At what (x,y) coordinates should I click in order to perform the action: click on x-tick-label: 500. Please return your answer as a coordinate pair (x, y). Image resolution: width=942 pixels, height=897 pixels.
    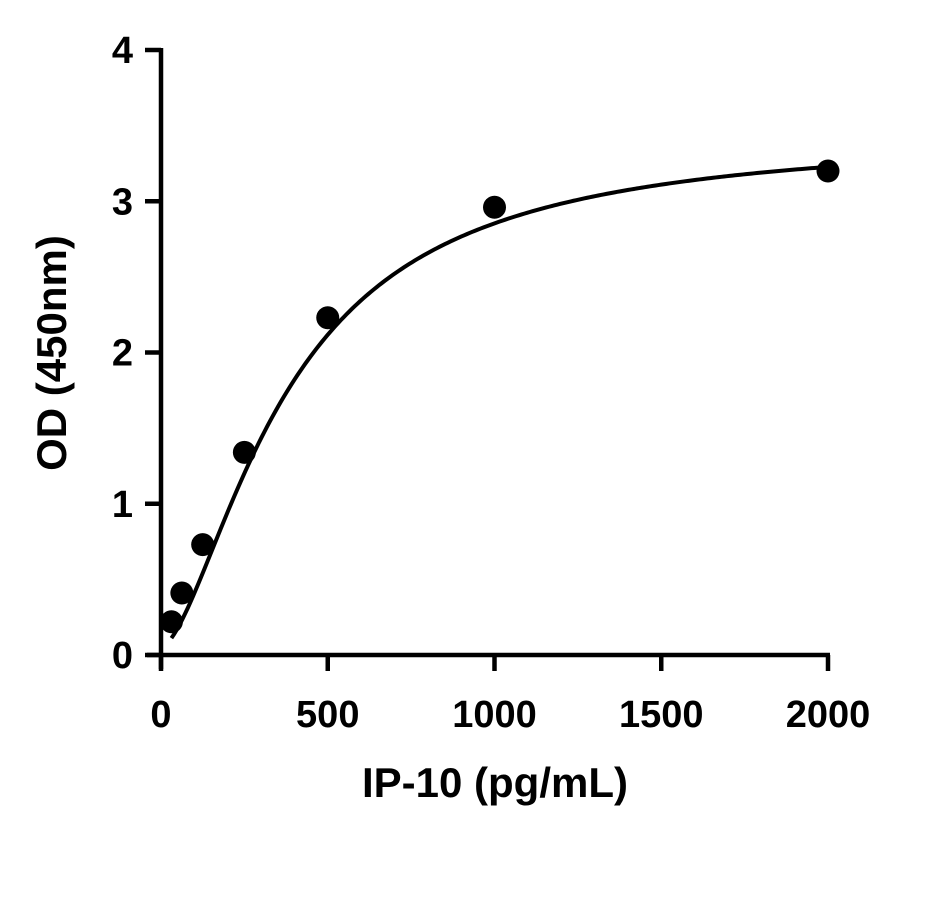
    Looking at the image, I should click on (327, 715).